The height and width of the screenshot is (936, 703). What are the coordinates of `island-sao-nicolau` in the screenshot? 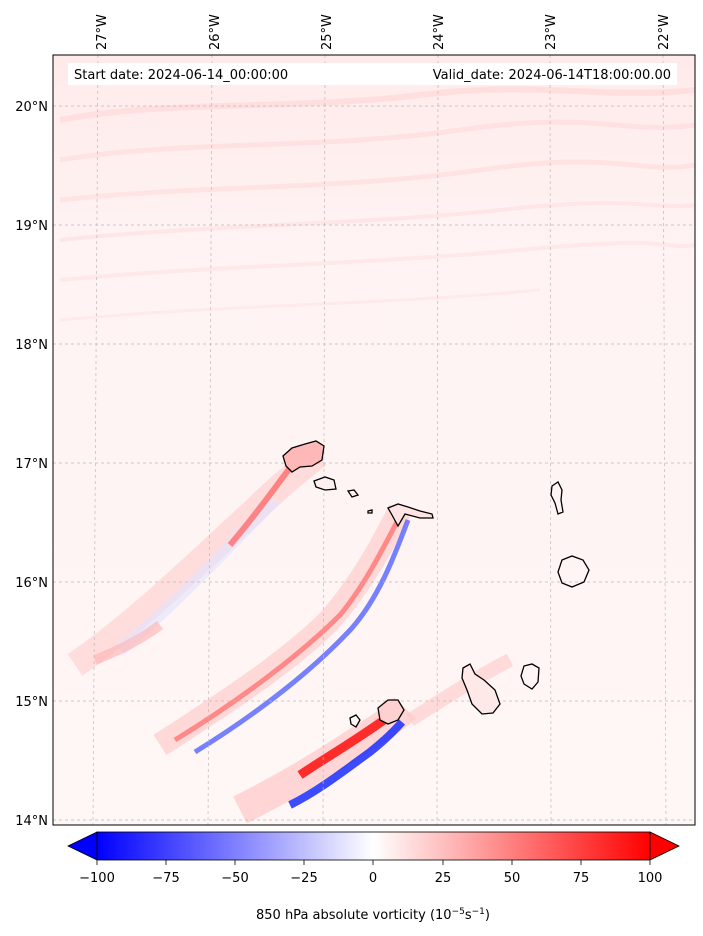 It's located at (410, 515).